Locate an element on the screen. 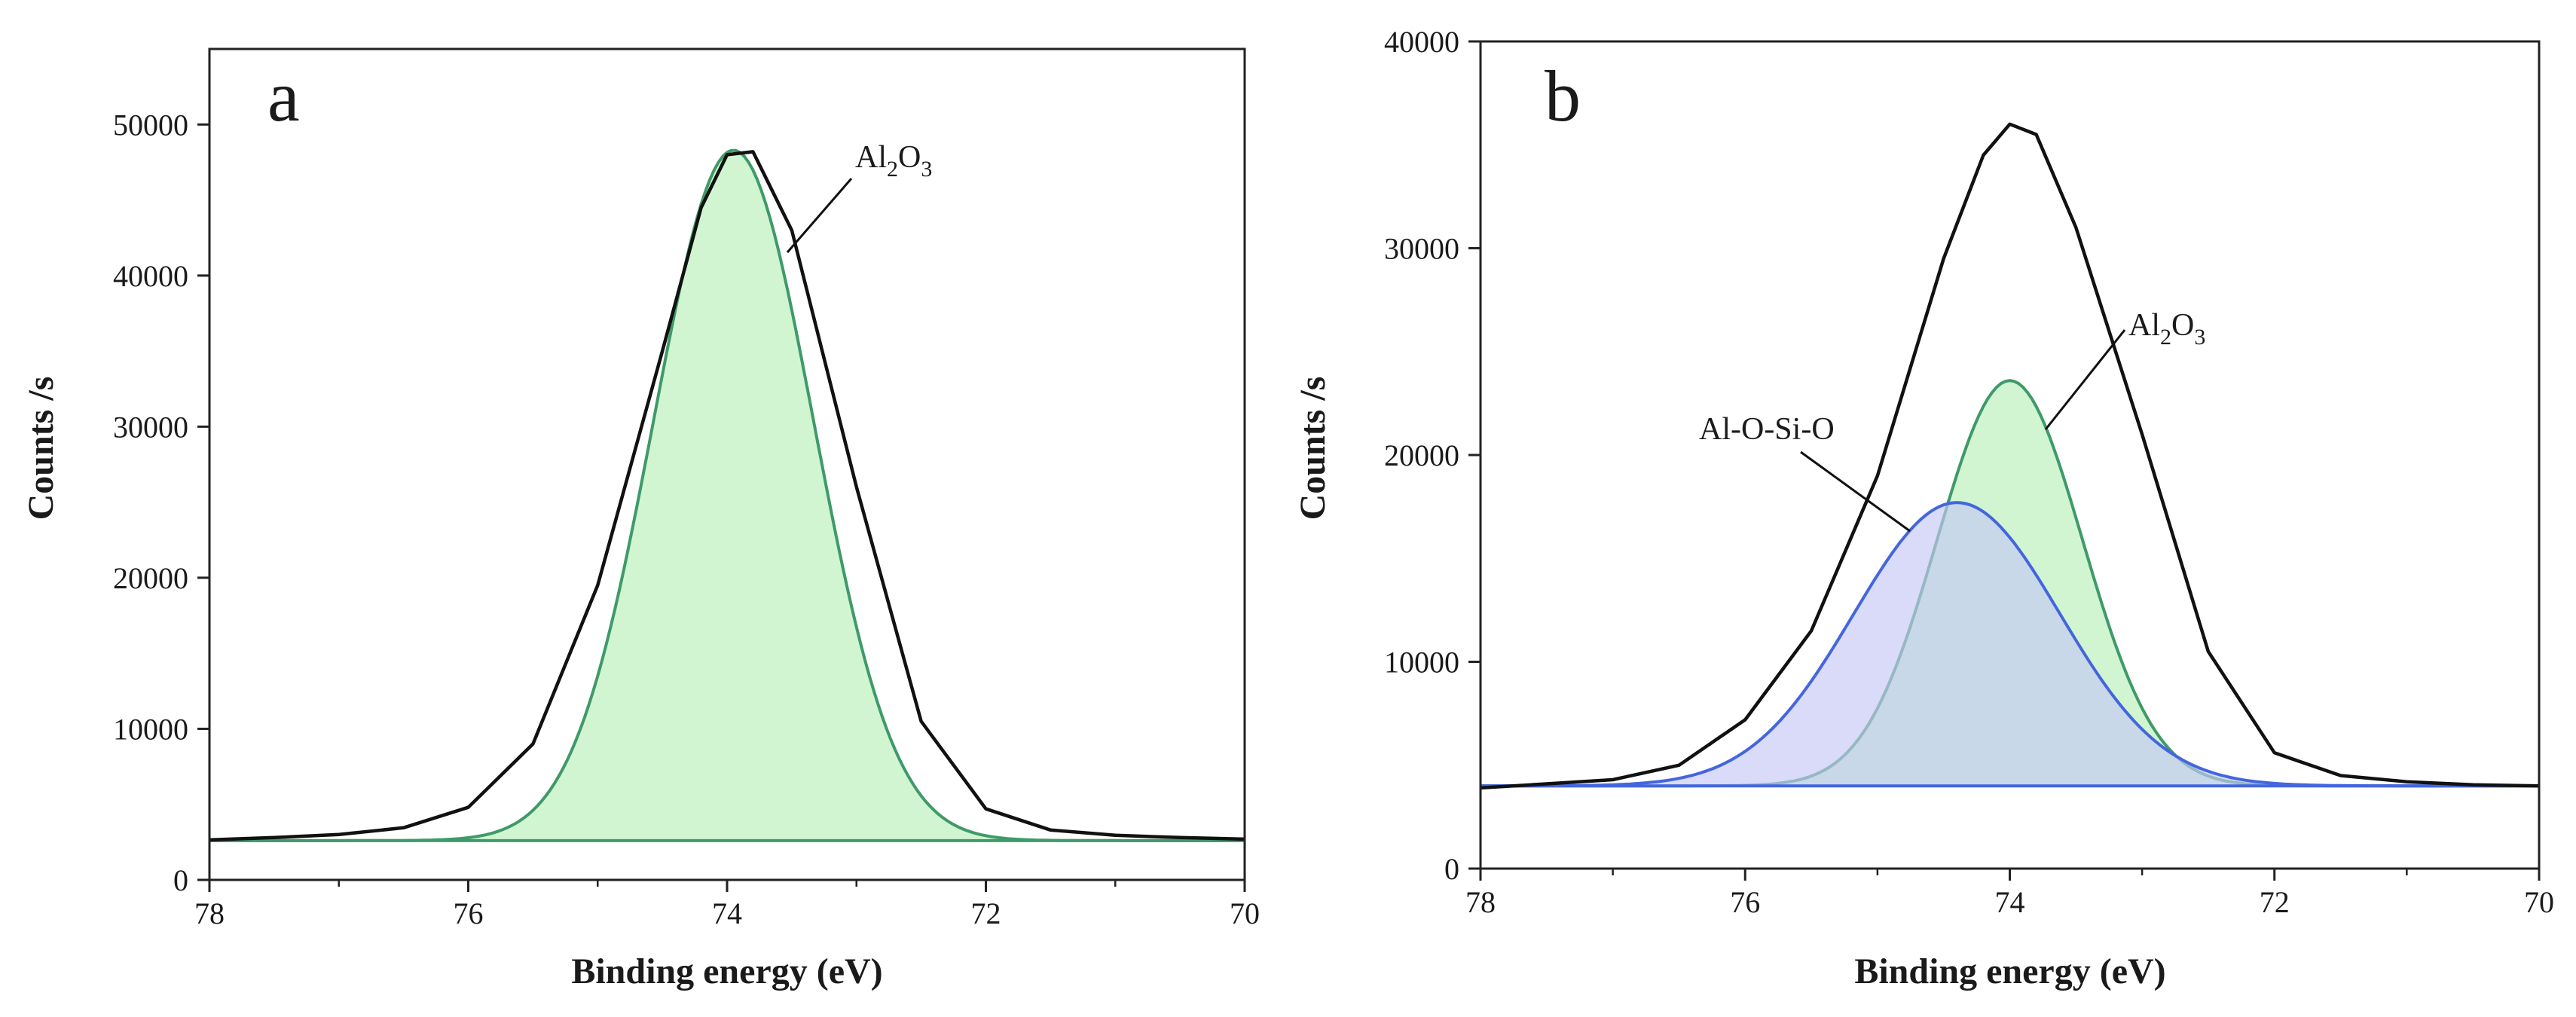  panel-a-y-tick-label: 40000 is located at coordinates (150, 276).